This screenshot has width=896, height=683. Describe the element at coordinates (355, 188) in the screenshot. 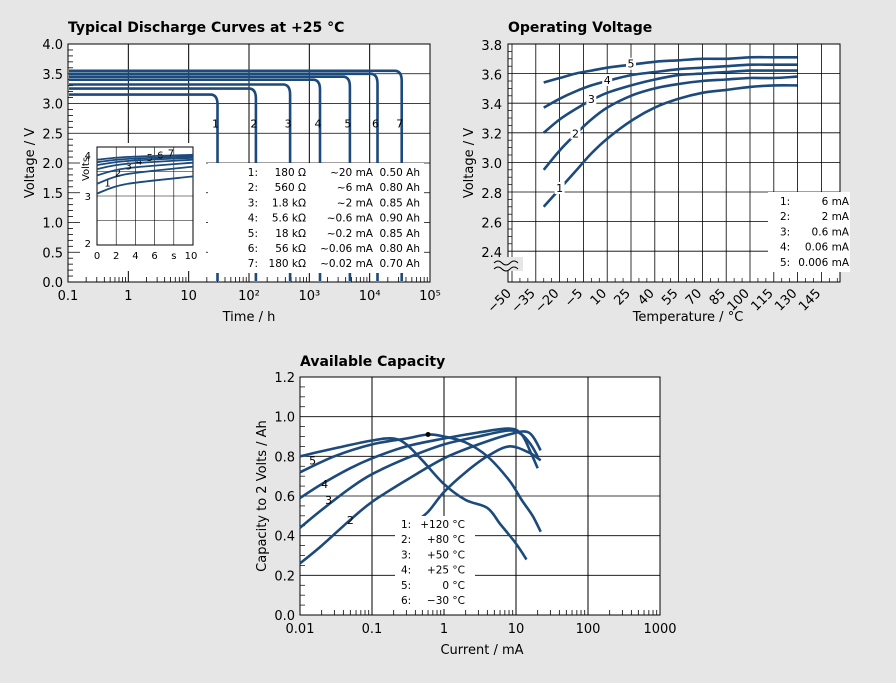

I see `legend-current: ~6 mA` at that location.